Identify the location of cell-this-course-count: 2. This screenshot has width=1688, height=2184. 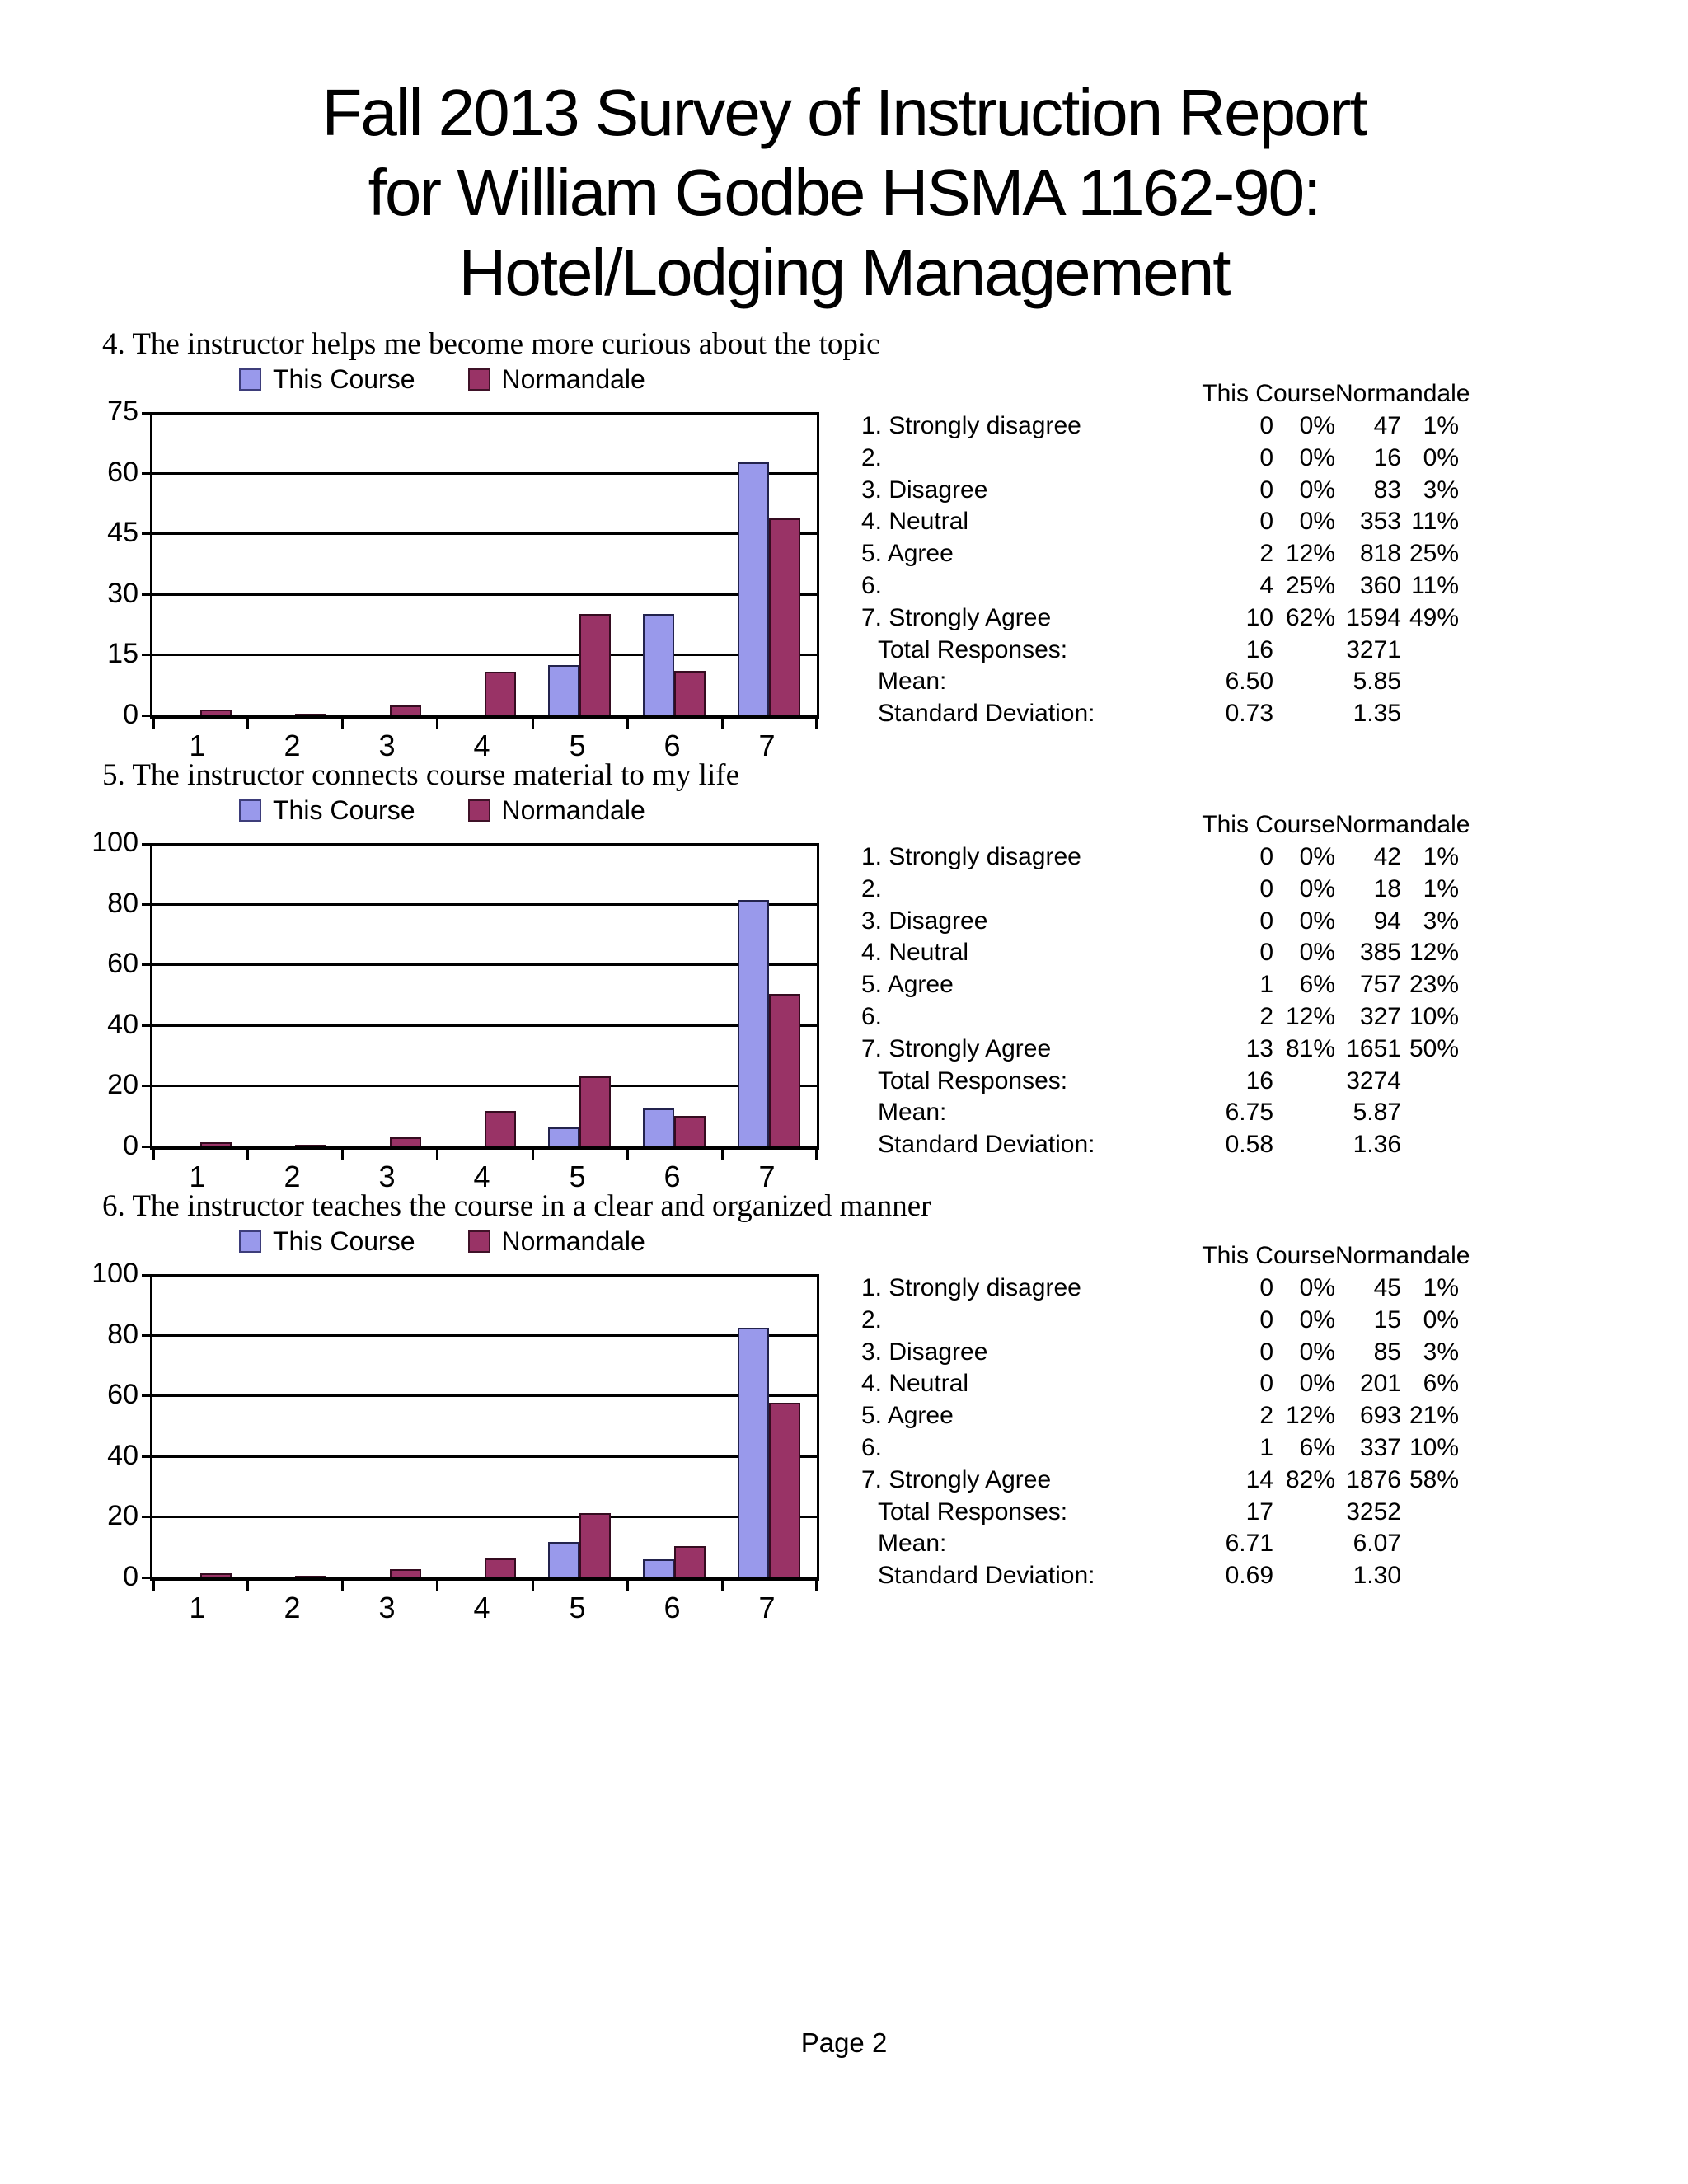
(1266, 1016).